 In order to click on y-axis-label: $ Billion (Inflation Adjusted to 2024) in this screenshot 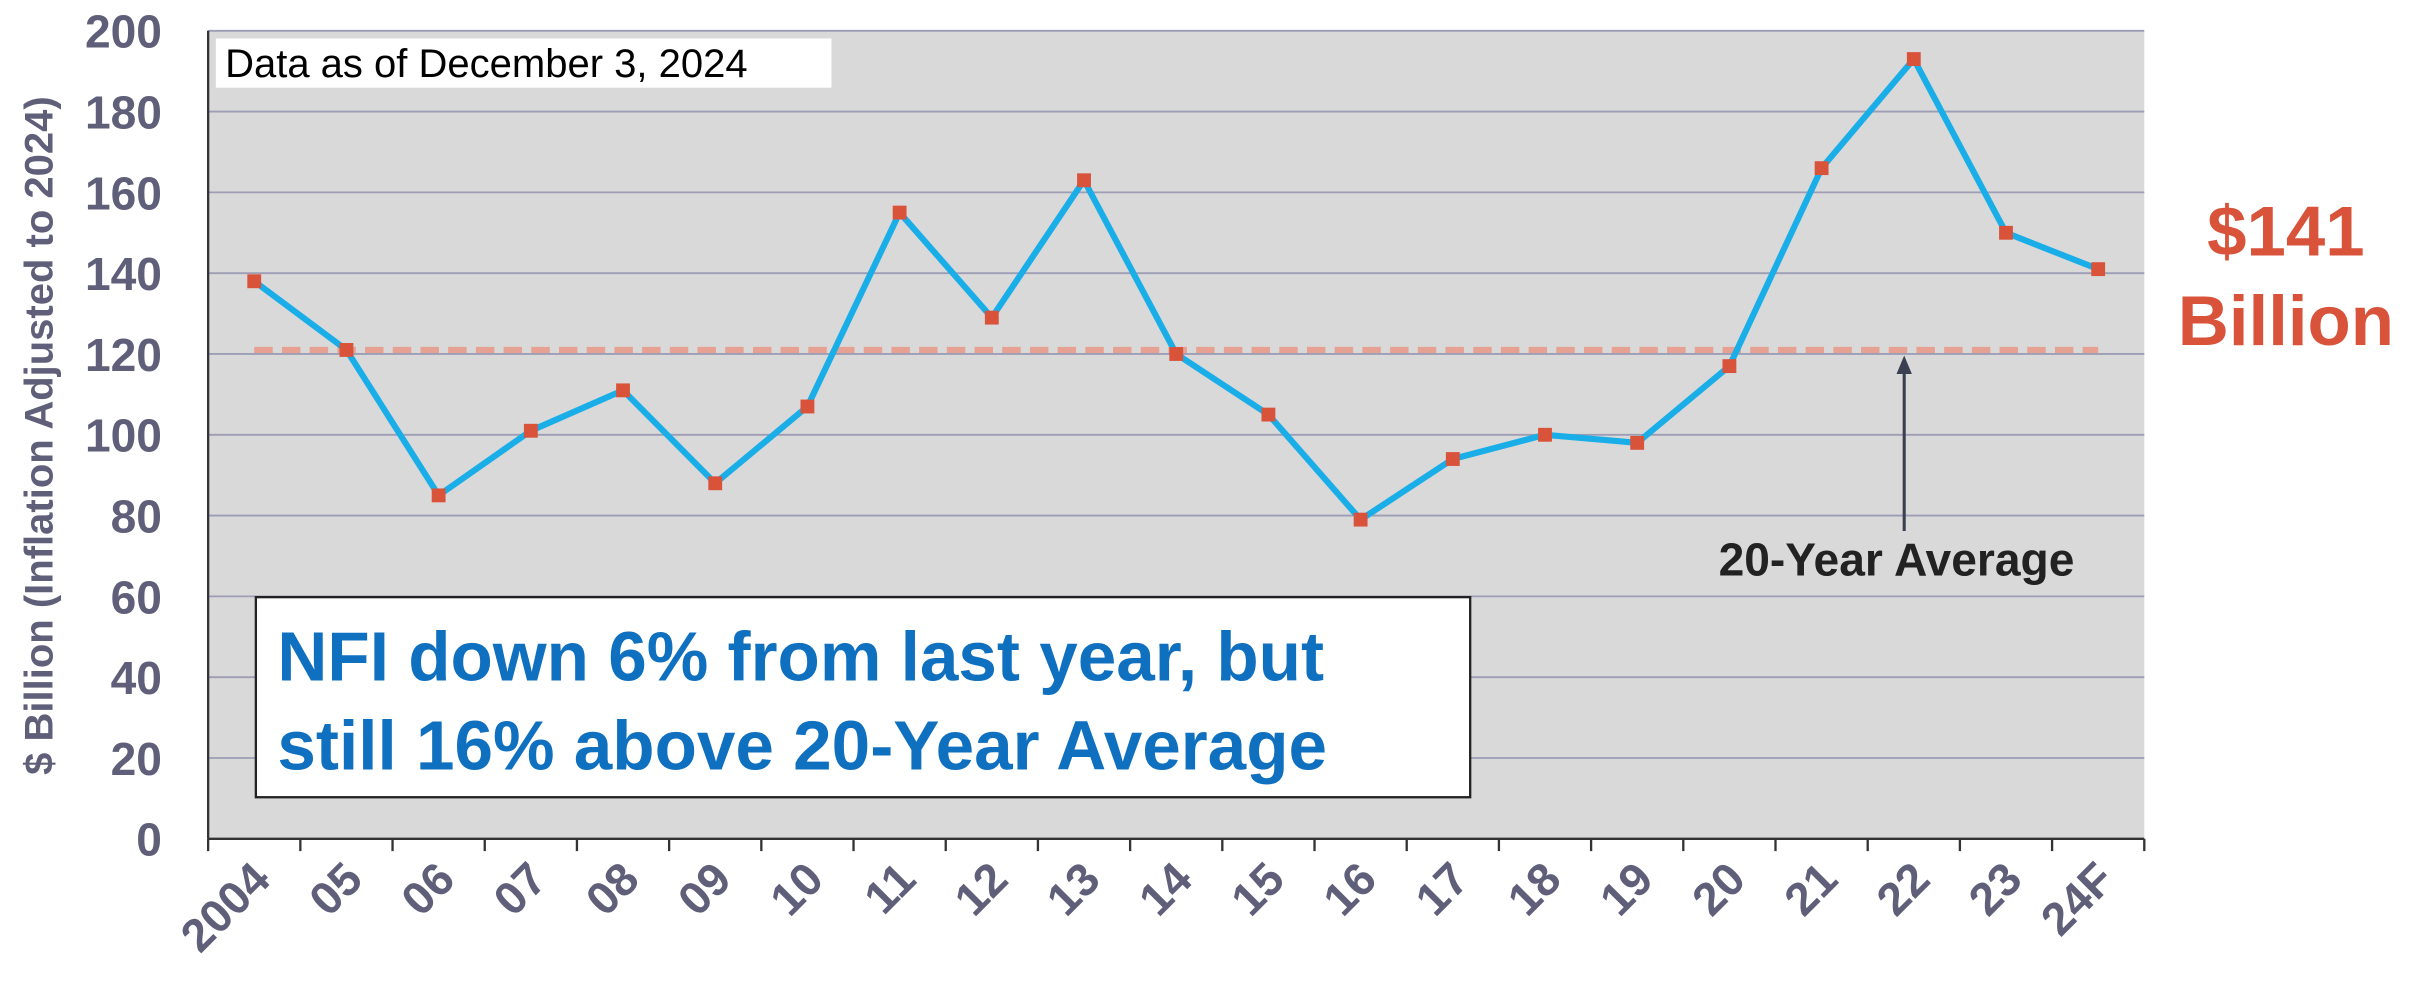, I will do `click(40, 435)`.